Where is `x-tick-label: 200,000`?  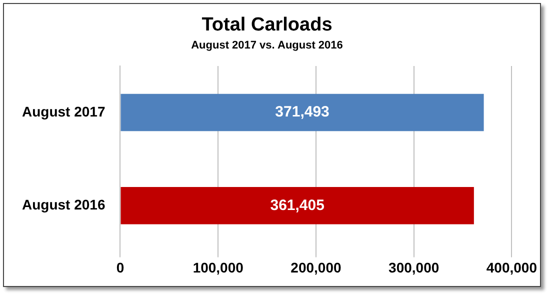 x-tick-label: 200,000 is located at coordinates (316, 267).